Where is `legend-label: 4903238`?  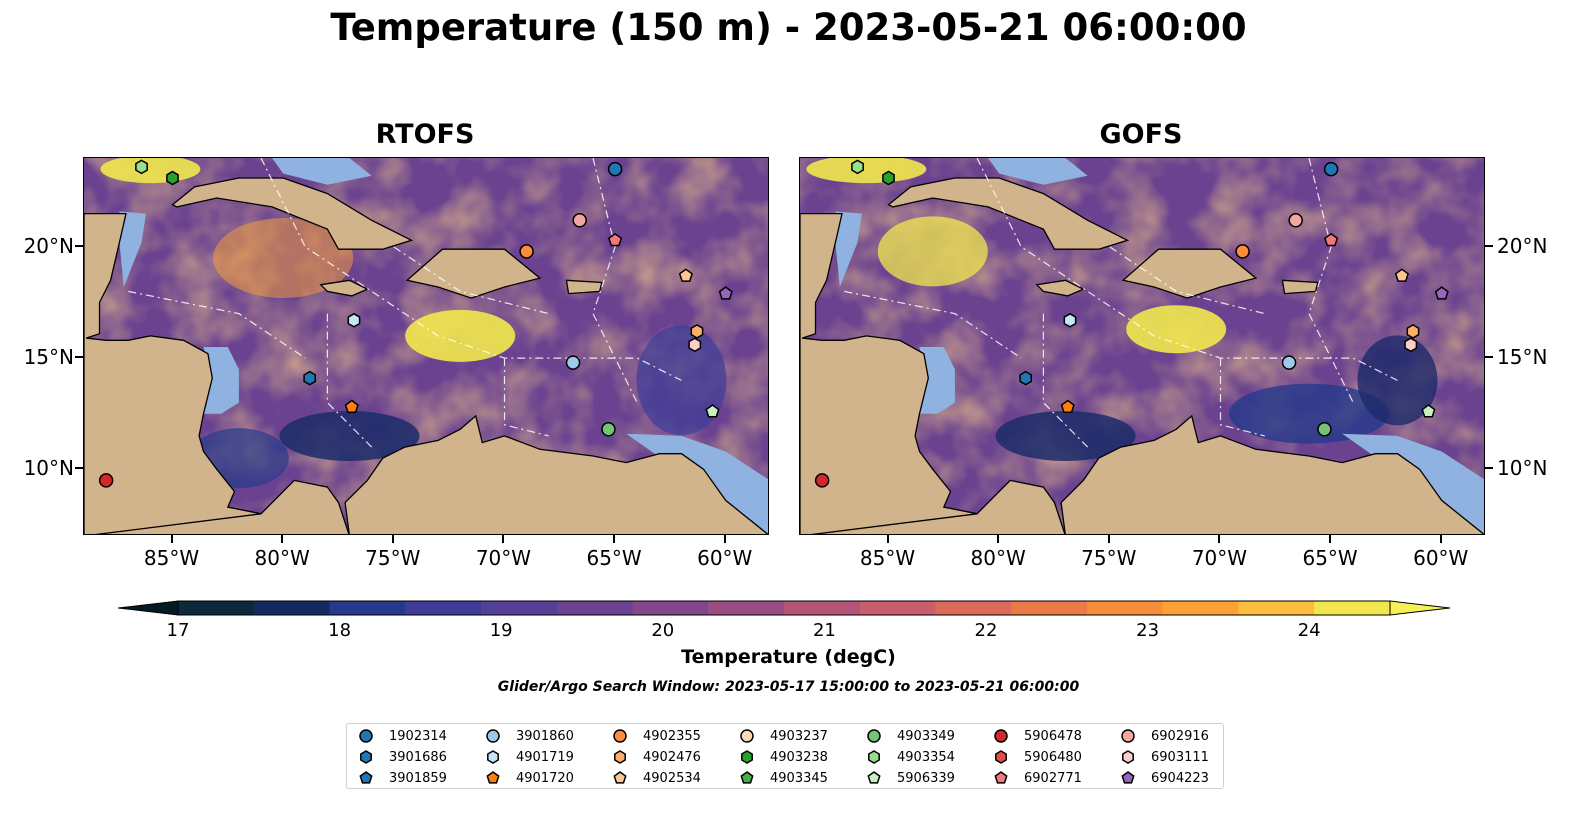
legend-label: 4903238 is located at coordinates (799, 757).